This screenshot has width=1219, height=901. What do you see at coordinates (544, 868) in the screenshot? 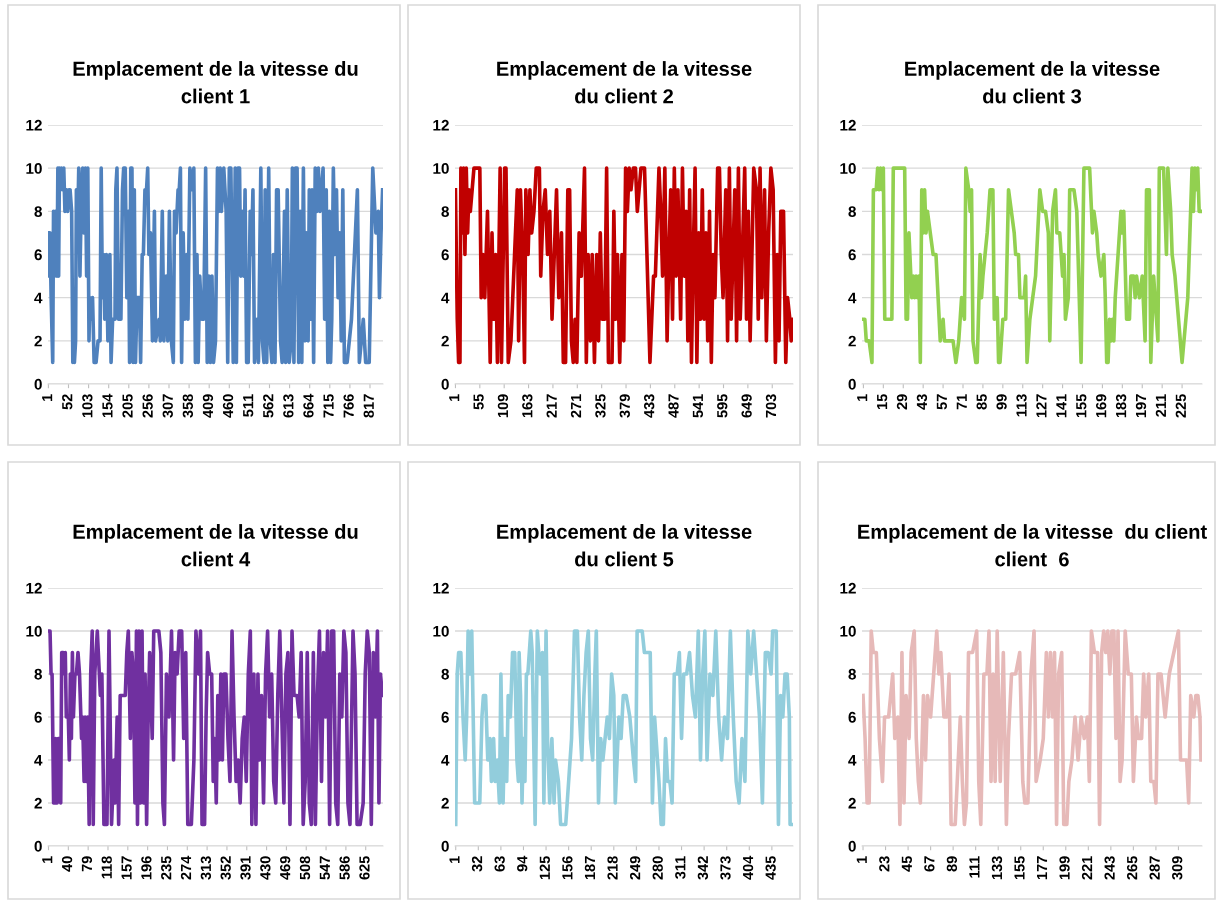
I see `x-tick-label: 125` at bounding box center [544, 868].